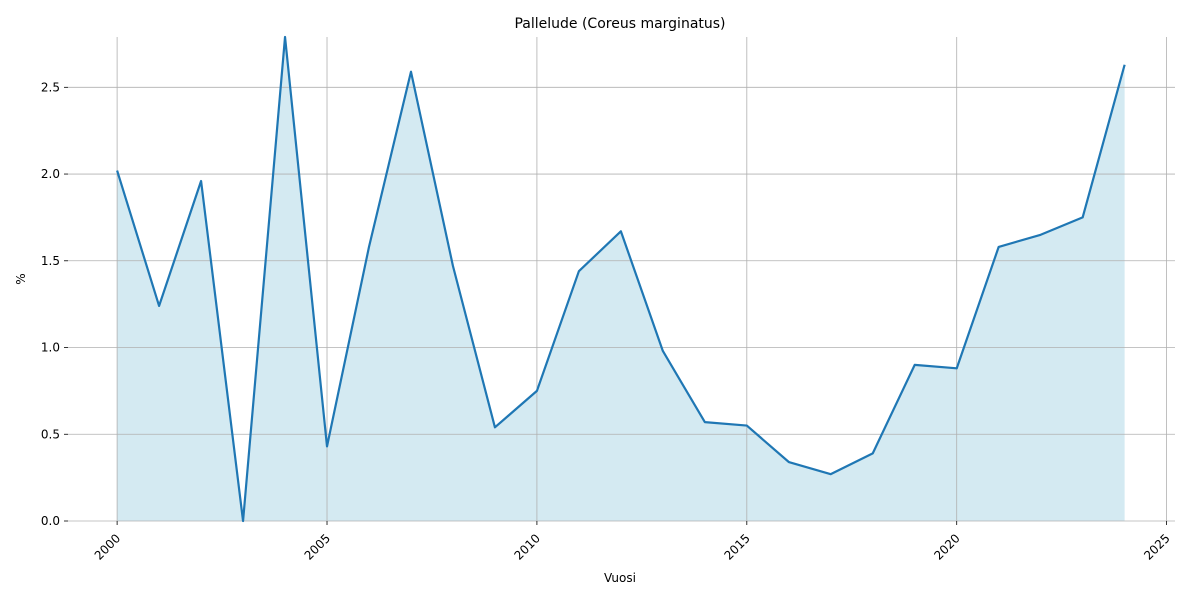 This screenshot has width=1200, height=604. What do you see at coordinates (946, 546) in the screenshot?
I see `x-tick-label: 2020` at bounding box center [946, 546].